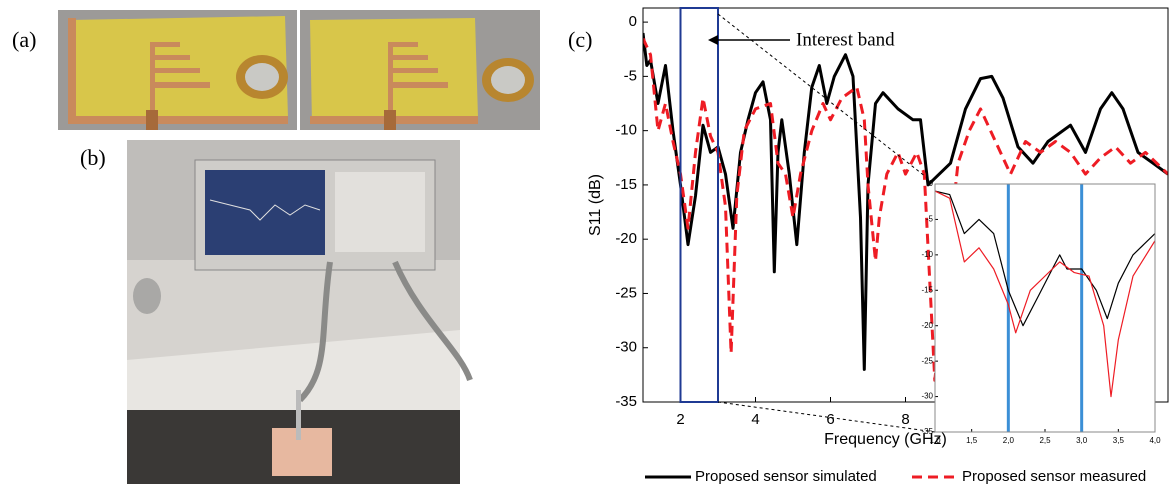  I want to click on x-tick-label: 1,0, so click(935, 440).